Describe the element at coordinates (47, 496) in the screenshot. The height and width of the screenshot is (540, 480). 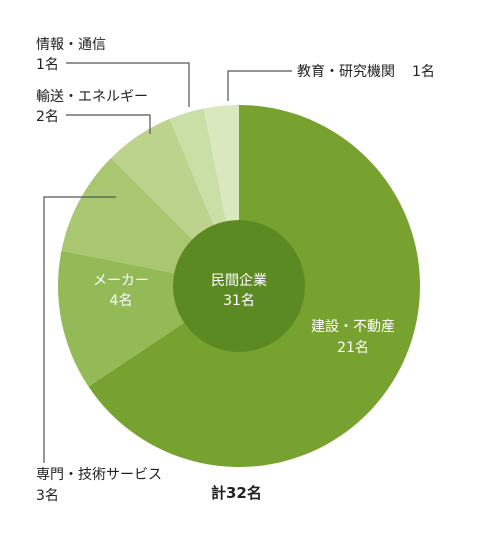
I see `slice-count-professional: 3名` at that location.